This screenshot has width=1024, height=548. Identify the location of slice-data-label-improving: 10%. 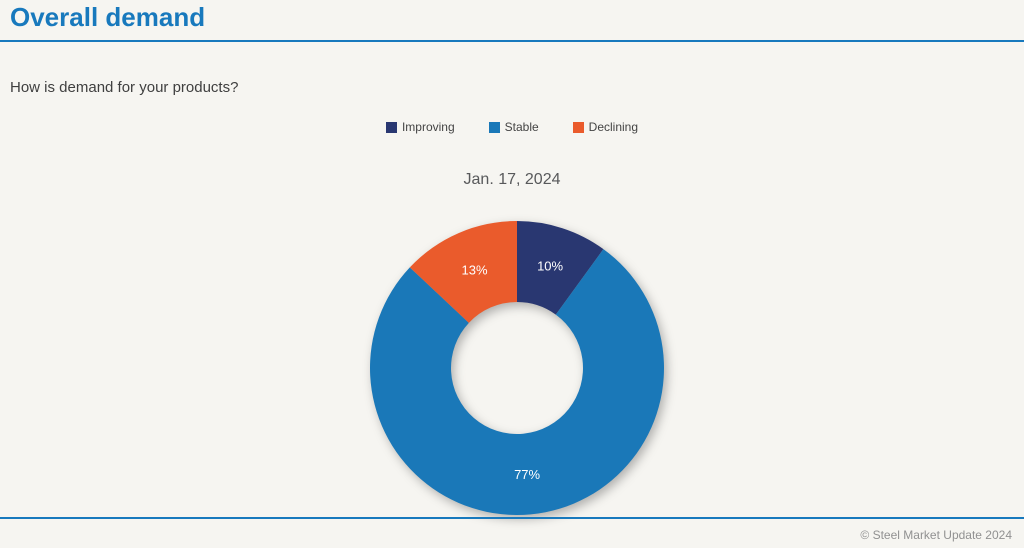
(550, 266).